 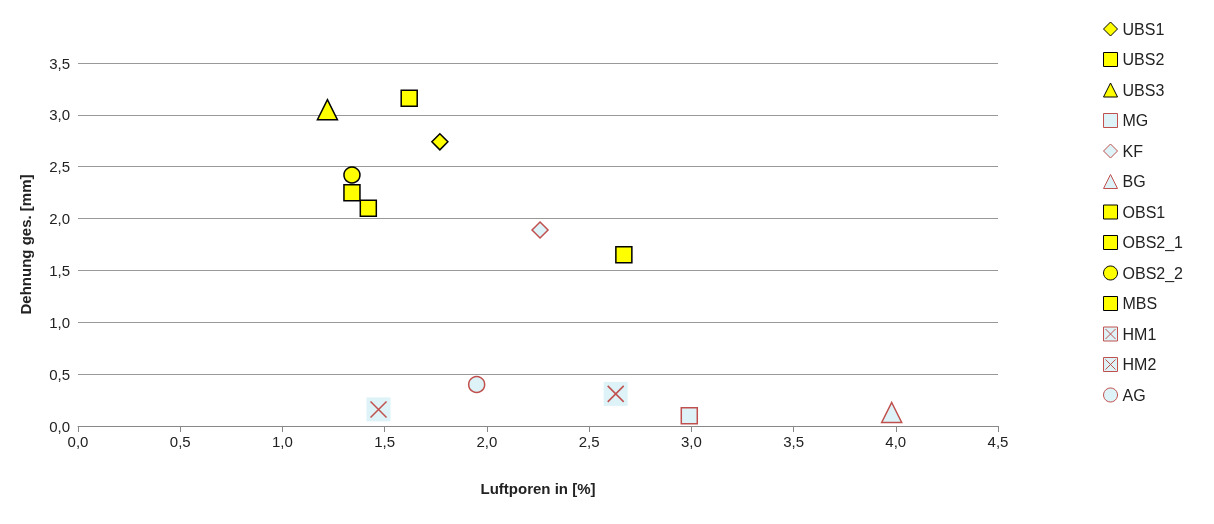 I want to click on y-tick-label: 2,0, so click(x=59, y=219).